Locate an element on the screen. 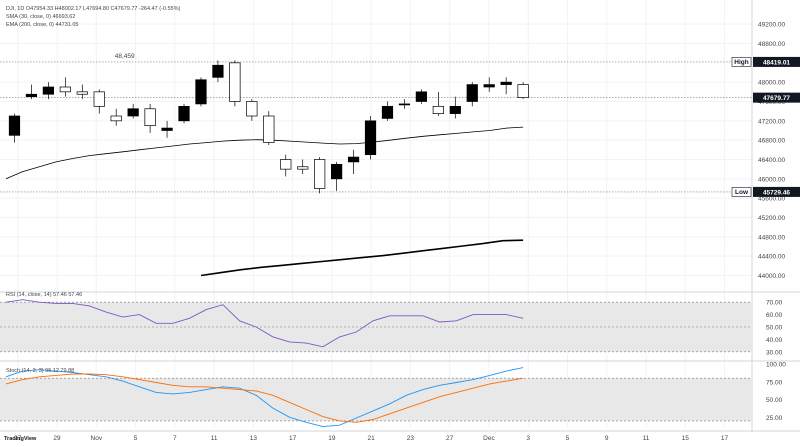 This screenshot has height=447, width=800. rsi-line is located at coordinates (264, 323).